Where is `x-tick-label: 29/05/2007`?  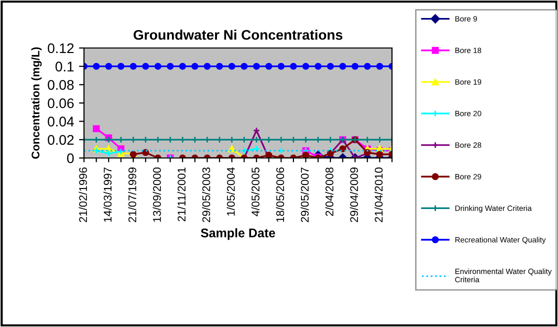 x-tick-label: 29/05/2007 is located at coordinates (304, 195).